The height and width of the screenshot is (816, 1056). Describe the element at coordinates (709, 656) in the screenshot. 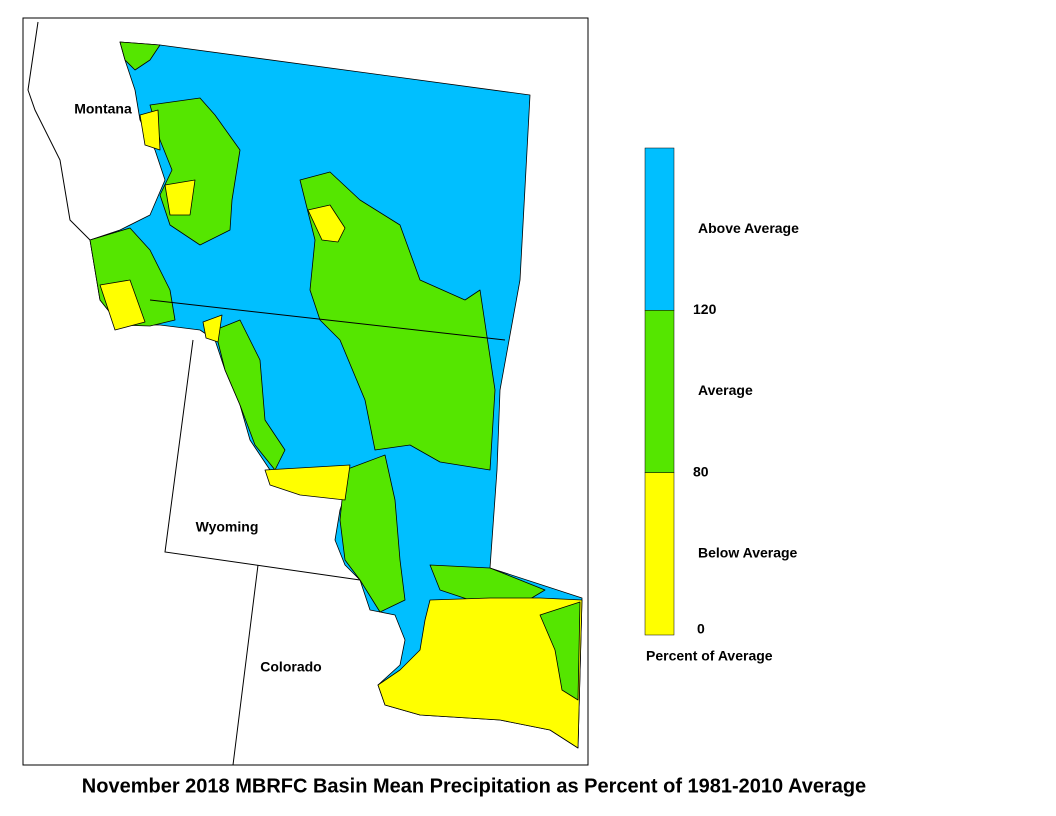

I see `legend-caption: Percent of Average` at that location.